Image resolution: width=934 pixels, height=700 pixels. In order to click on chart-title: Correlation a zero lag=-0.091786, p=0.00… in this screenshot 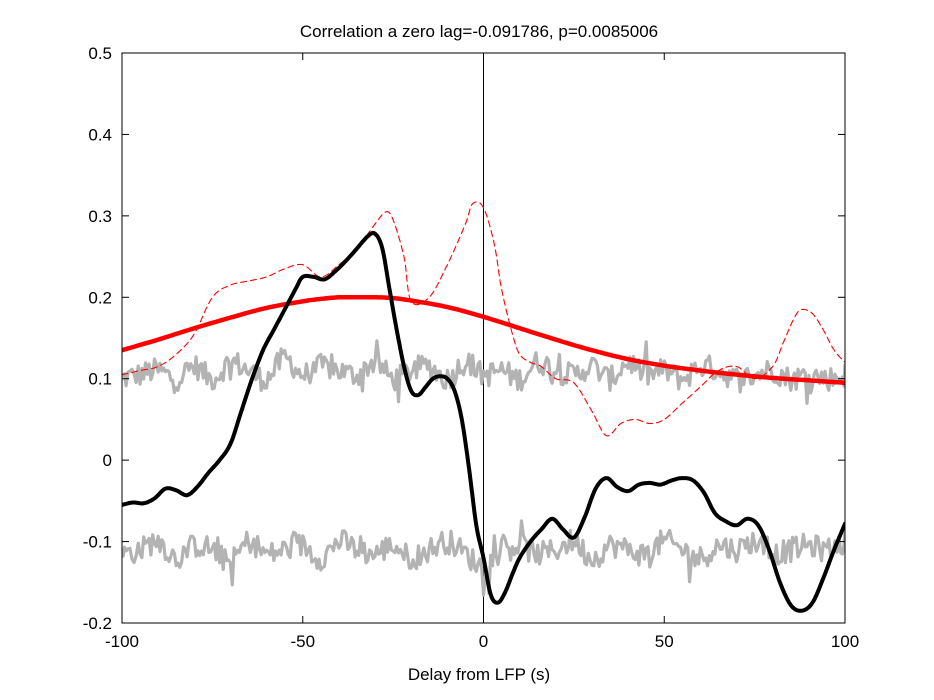, I will do `click(479, 31)`.